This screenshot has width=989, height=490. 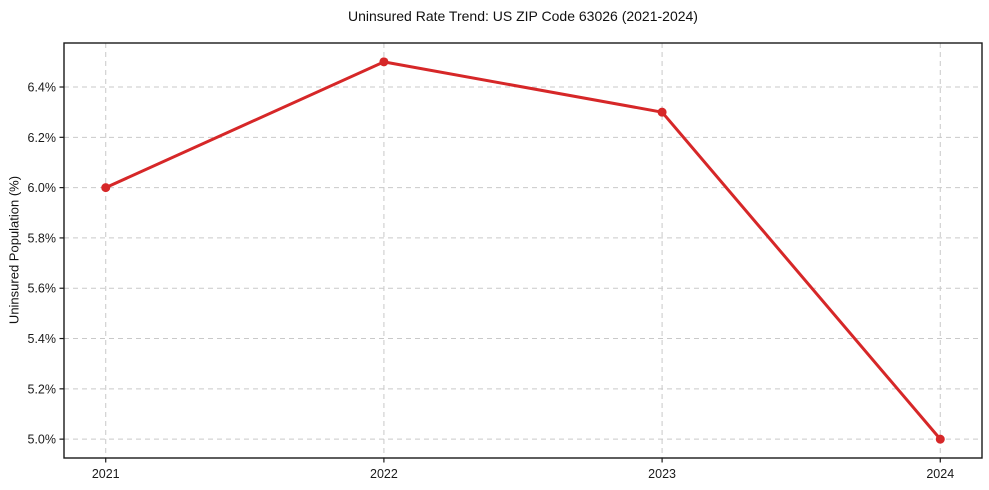 What do you see at coordinates (384, 474) in the screenshot?
I see `x-tick-label: 2022` at bounding box center [384, 474].